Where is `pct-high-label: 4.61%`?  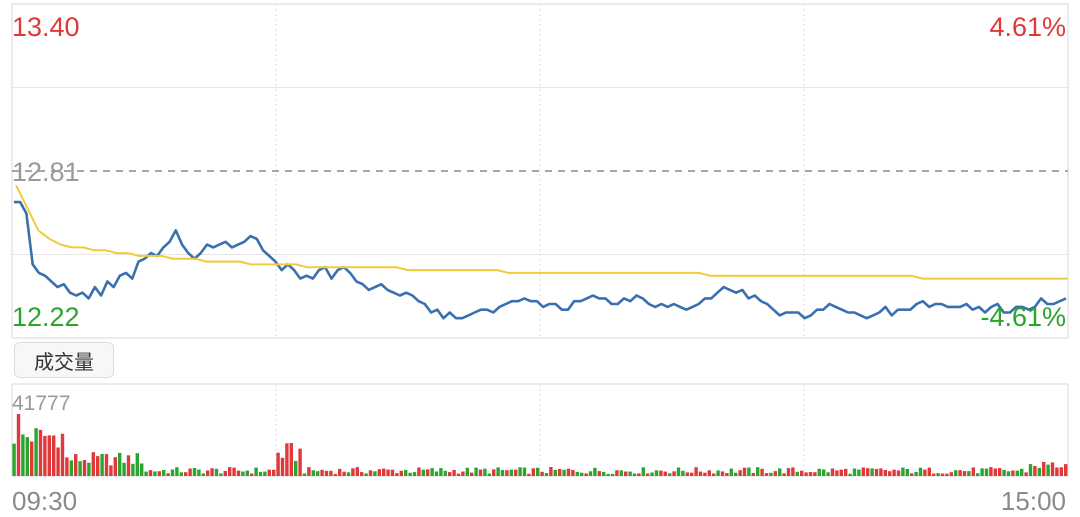 pct-high-label: 4.61% is located at coordinates (1027, 27).